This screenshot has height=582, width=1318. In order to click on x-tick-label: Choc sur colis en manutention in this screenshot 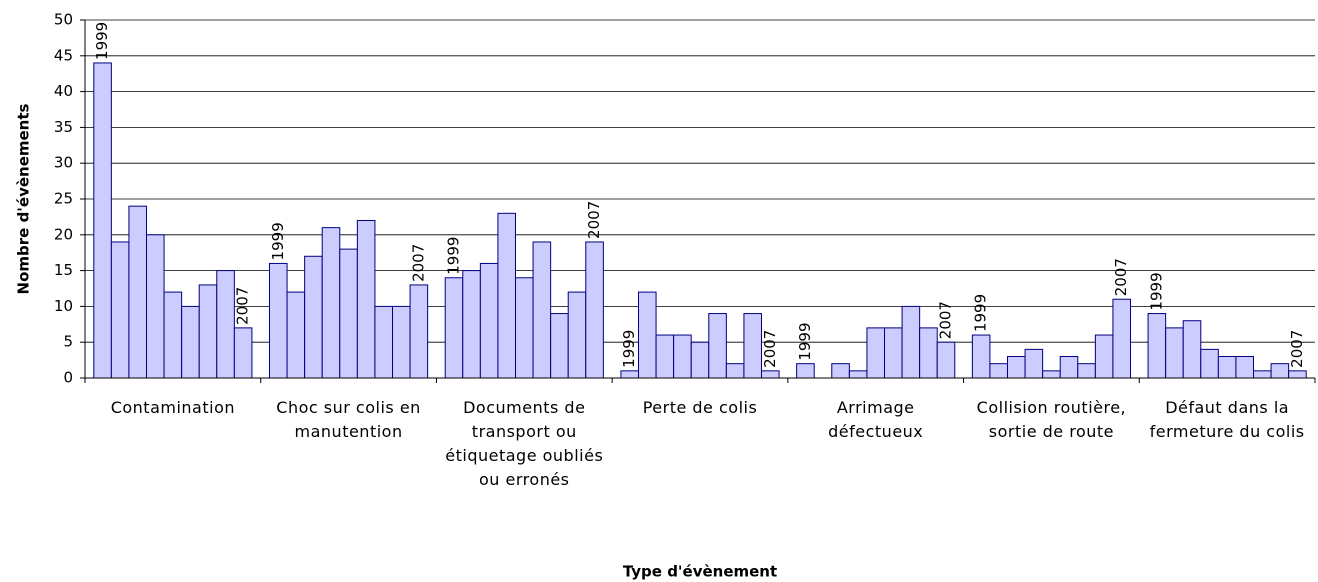, I will do `click(348, 419)`.